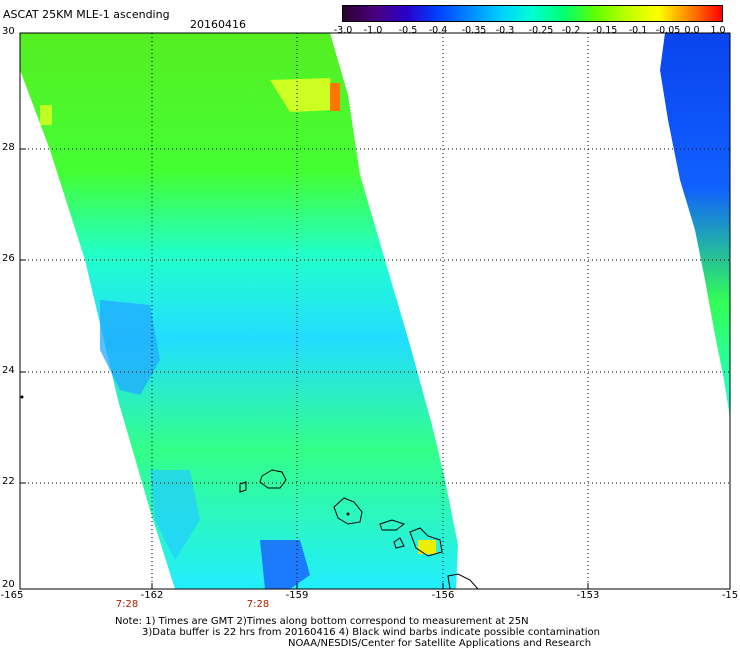 Image resolution: width=740 pixels, height=650 pixels. Describe the element at coordinates (695, 225) in the screenshot. I see `satellite-swath` at that location.